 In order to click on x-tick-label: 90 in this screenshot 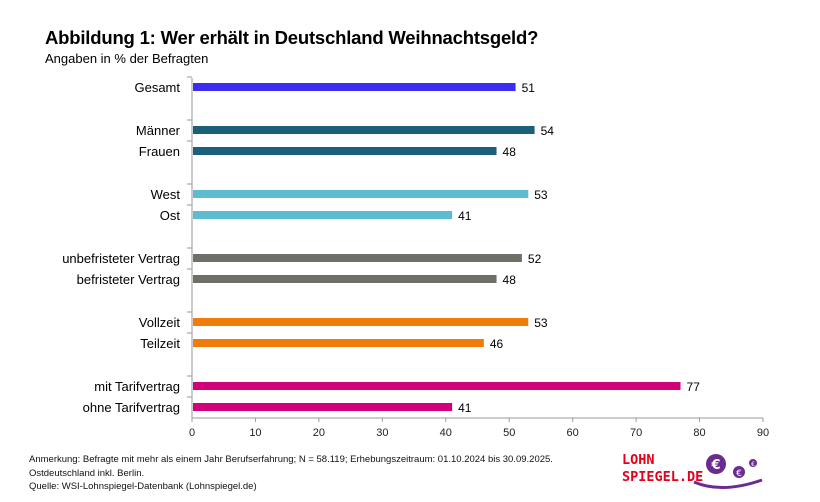, I will do `click(763, 433)`.